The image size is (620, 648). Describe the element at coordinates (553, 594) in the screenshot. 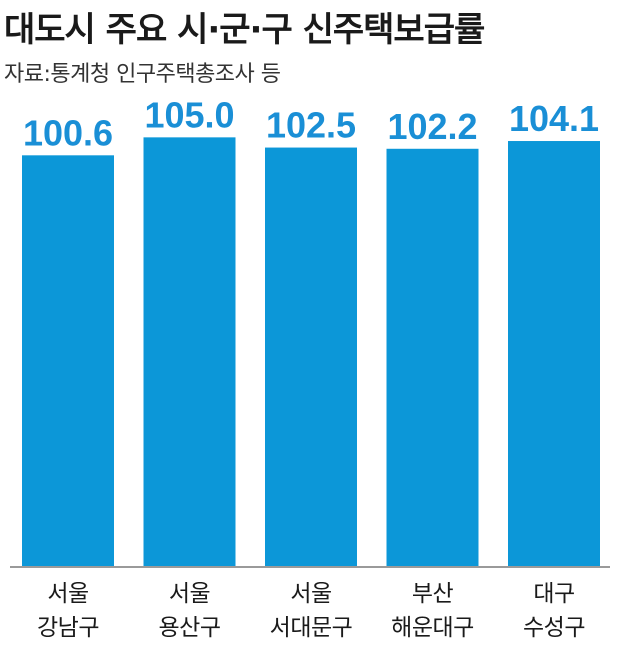

I see `category-label-4-line-0: 대구` at that location.